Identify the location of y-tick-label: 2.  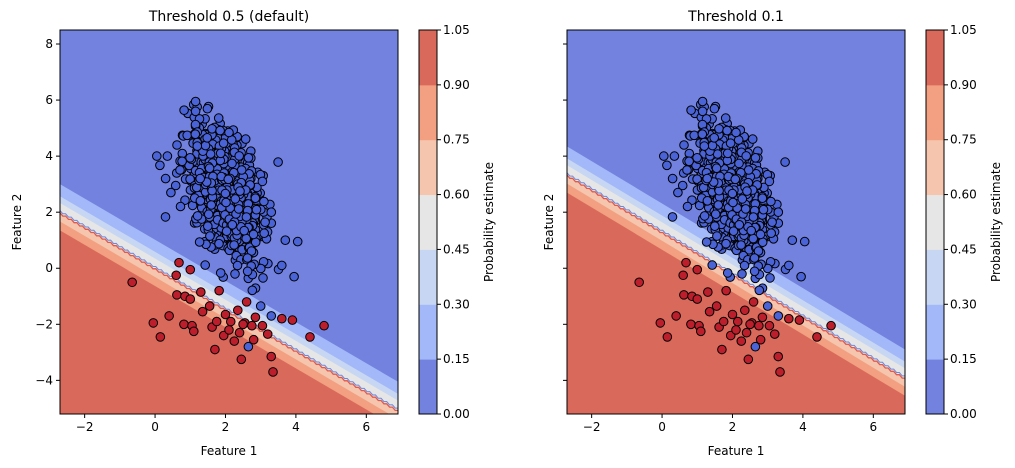
(49, 212).